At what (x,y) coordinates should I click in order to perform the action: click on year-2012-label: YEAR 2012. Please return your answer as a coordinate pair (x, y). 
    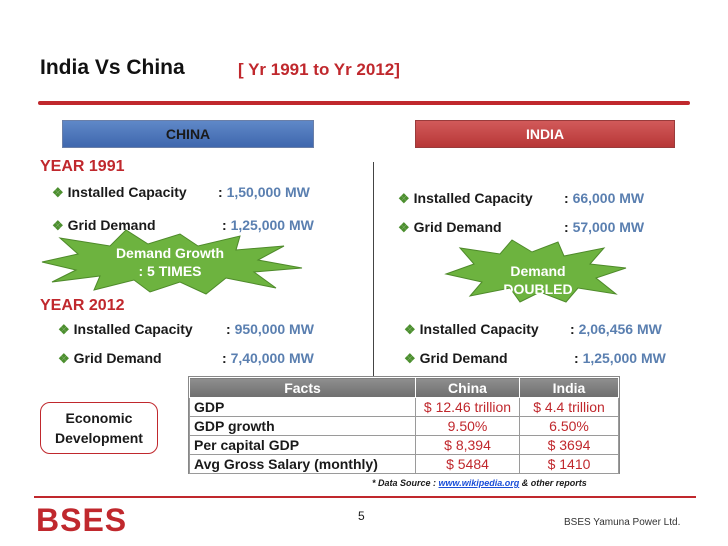
    Looking at the image, I should click on (82, 305).